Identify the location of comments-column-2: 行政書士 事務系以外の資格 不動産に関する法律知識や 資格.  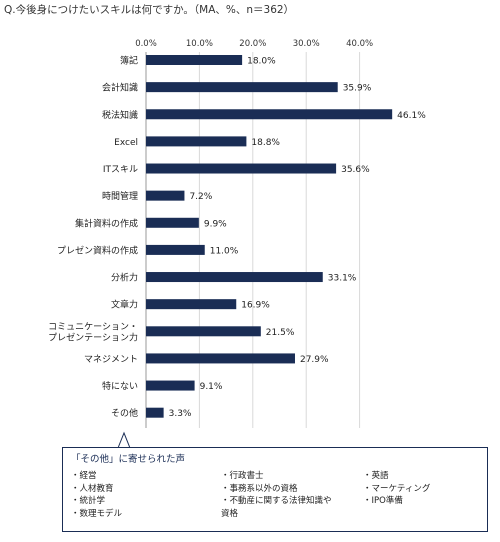
(276, 495).